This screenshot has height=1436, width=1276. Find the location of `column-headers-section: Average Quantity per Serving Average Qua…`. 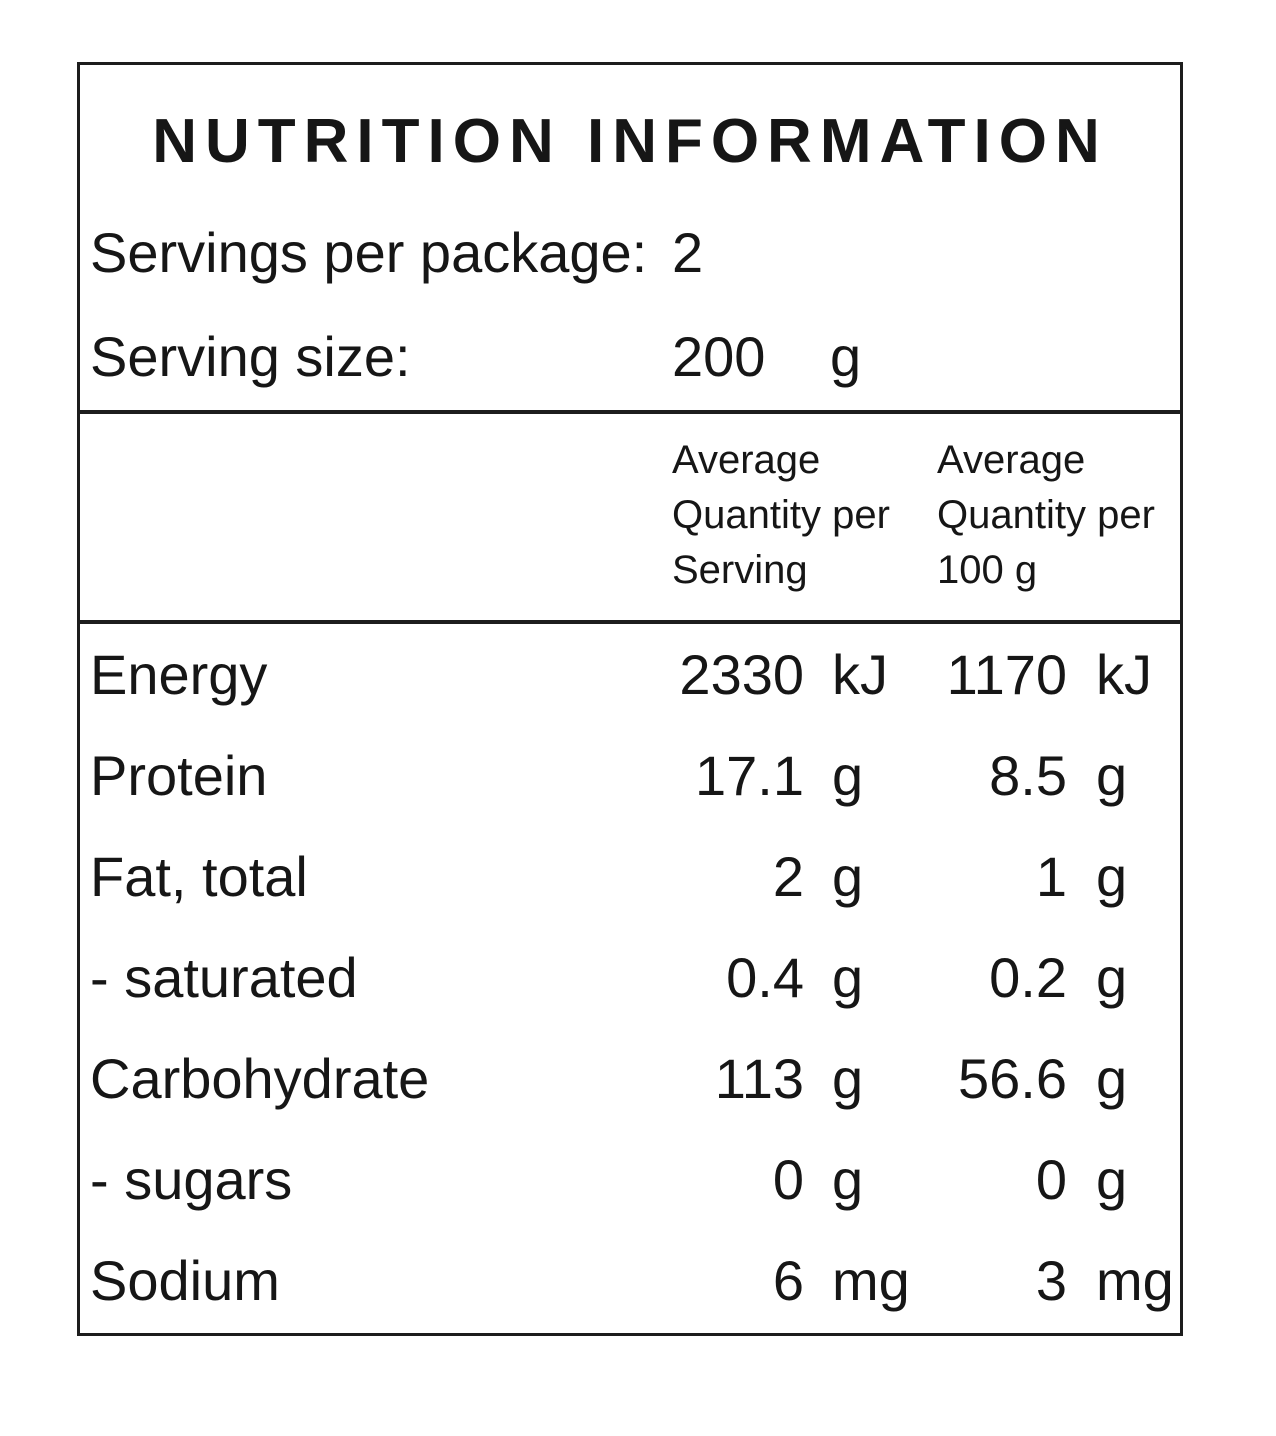

column-headers-section: Average Quantity per Serving Average Qua… is located at coordinates (630, 519).